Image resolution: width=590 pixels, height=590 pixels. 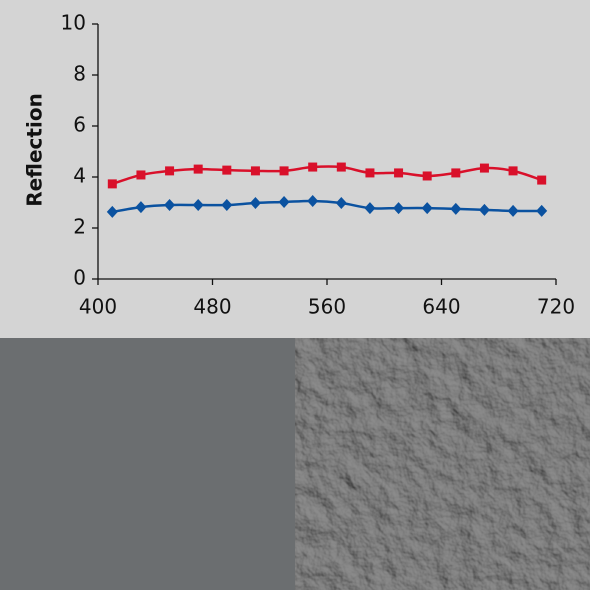 What do you see at coordinates (73, 23) in the screenshot?
I see `y-tick-label: 10` at bounding box center [73, 23].